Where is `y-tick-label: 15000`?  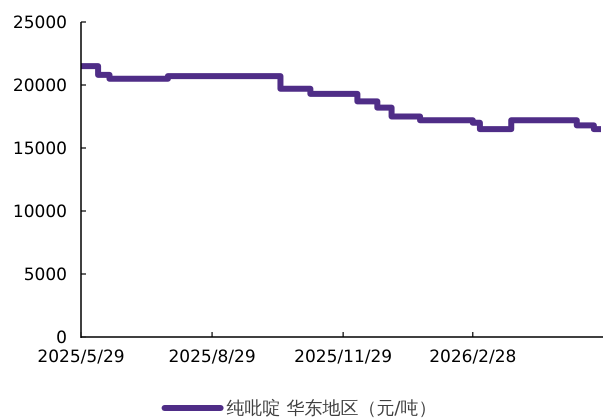
y-tick-label: 15000 is located at coordinates (39, 149).